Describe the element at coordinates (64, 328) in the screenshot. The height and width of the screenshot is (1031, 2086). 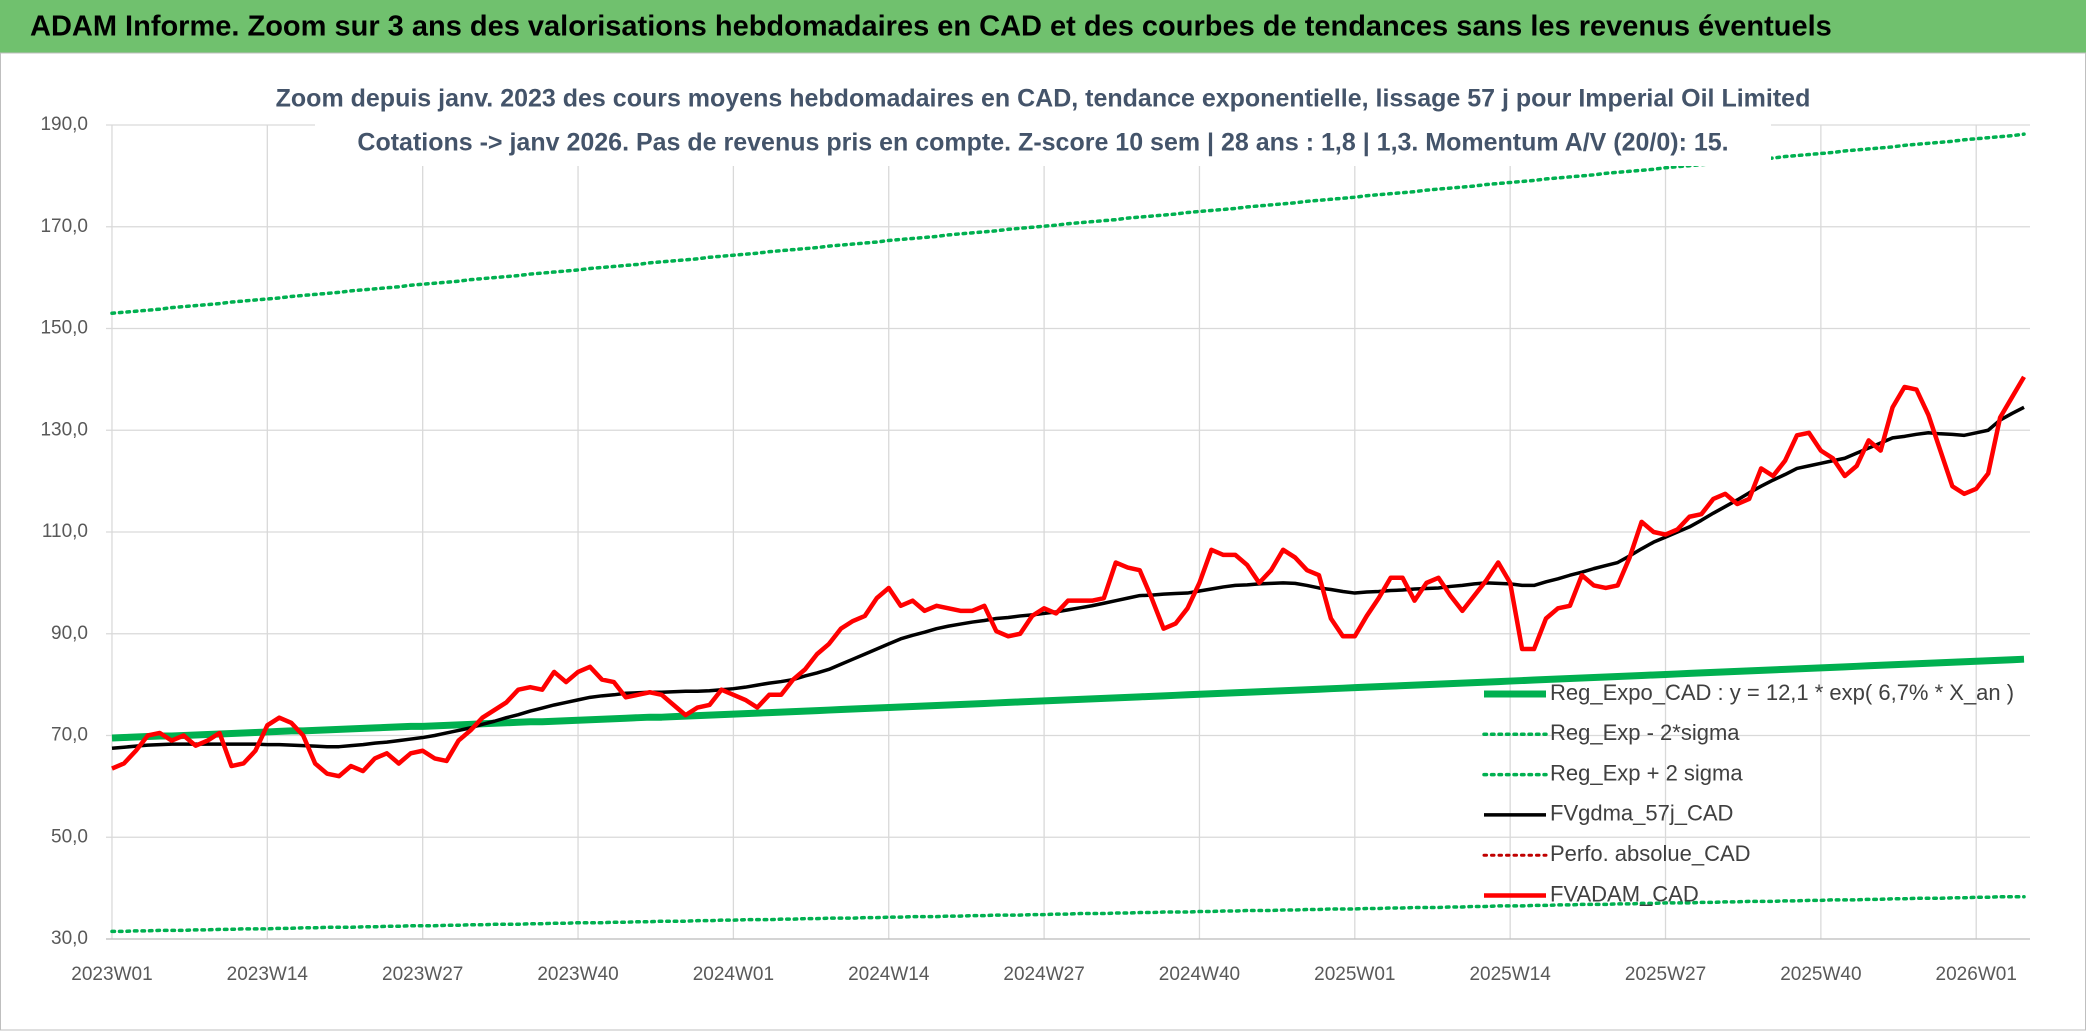
I see `y-tick-label: 150,0` at that location.